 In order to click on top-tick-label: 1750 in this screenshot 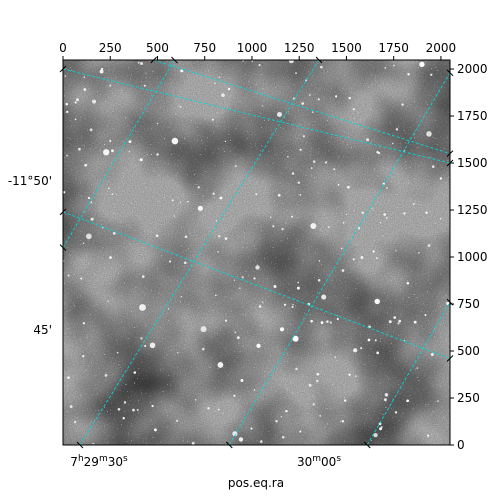, I will do `click(393, 48)`.